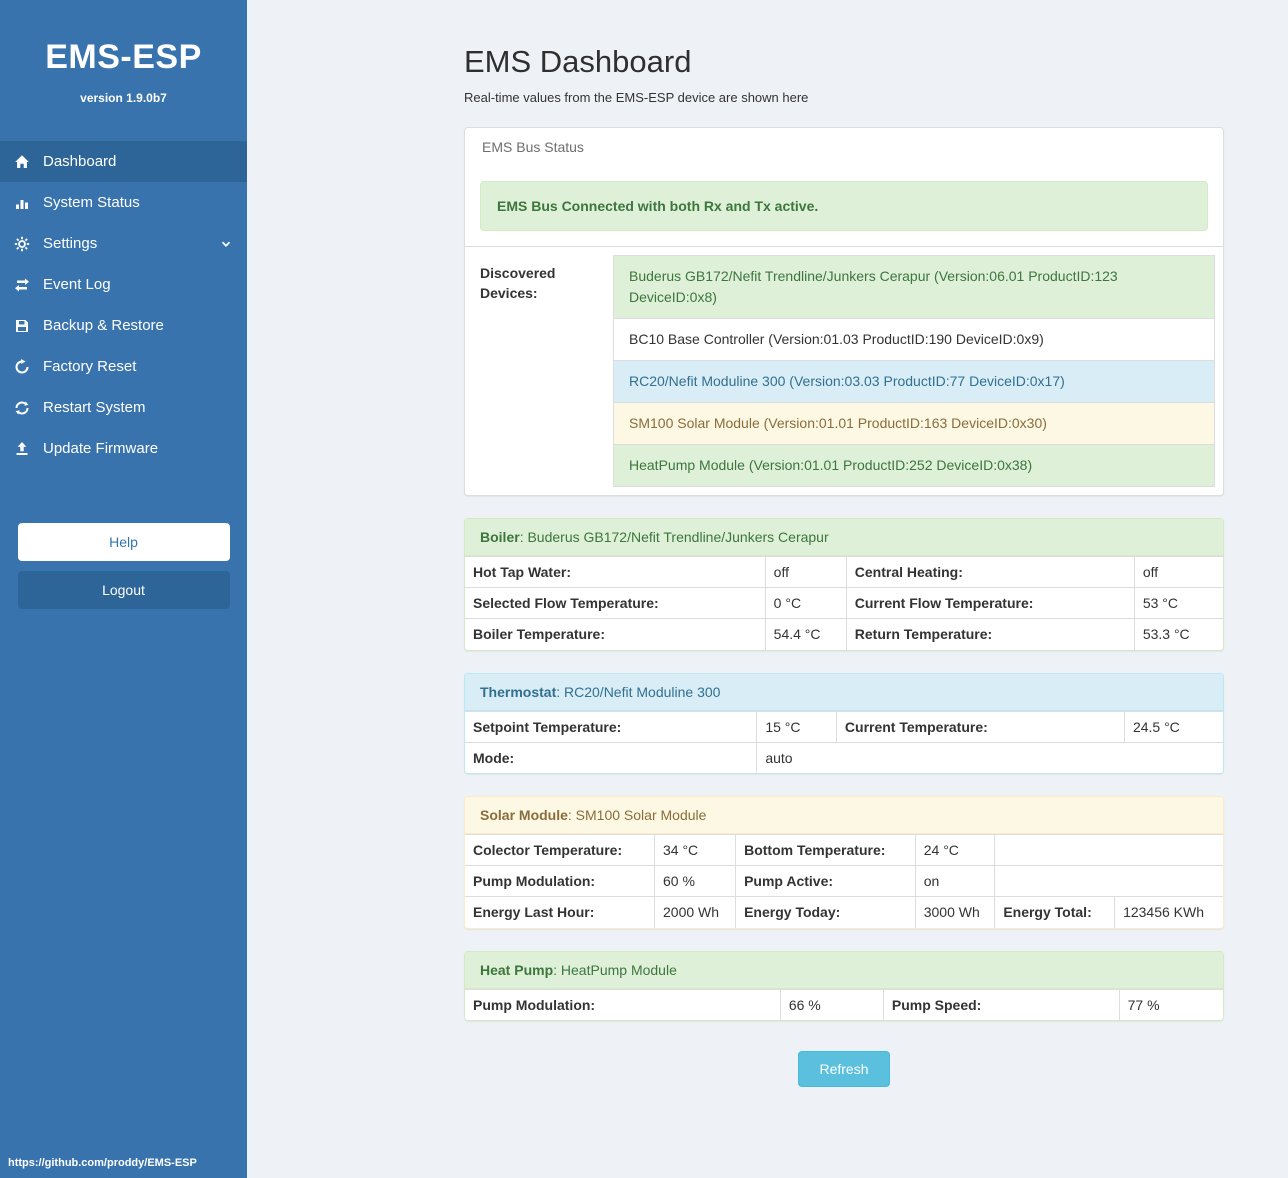  I want to click on field-value: 77 %, so click(1170, 1004).